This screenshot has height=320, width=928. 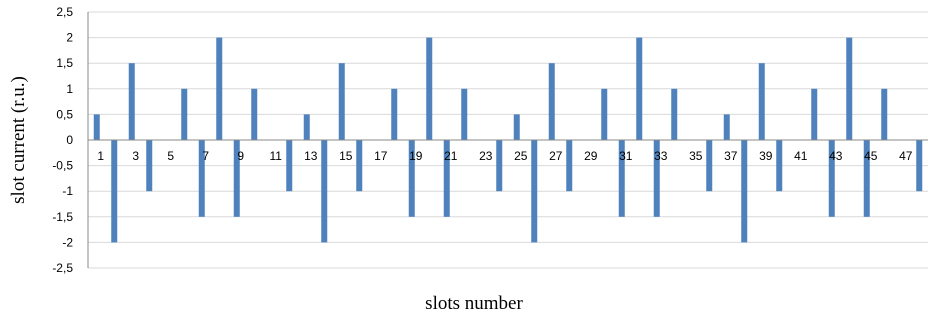 What do you see at coordinates (276, 156) in the screenshot?
I see `x-tick-label: 11` at bounding box center [276, 156].